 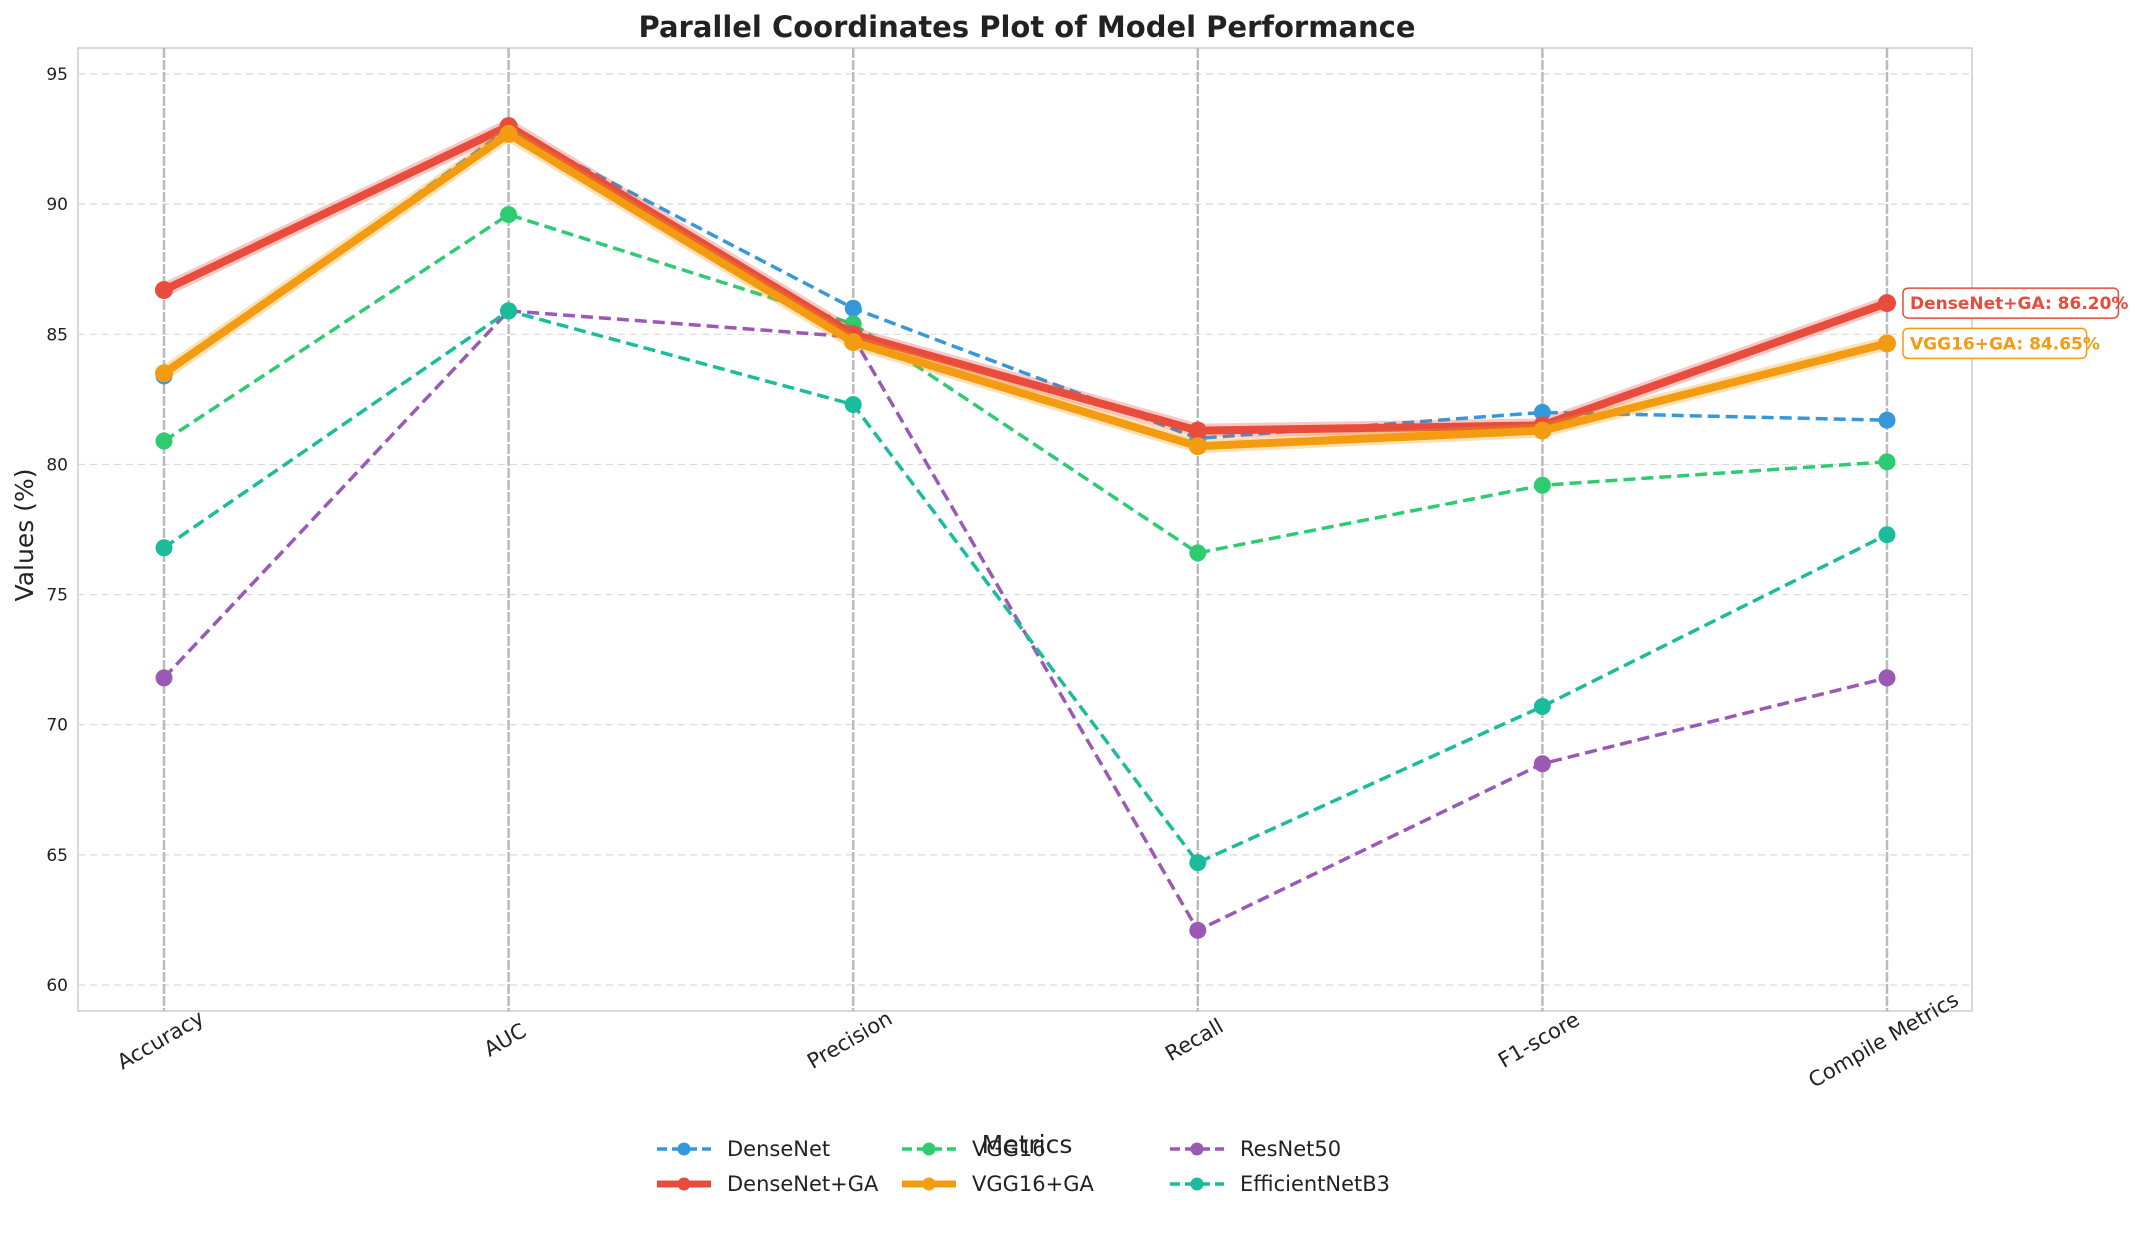 What do you see at coordinates (2005, 344) in the screenshot?
I see `annotation-text: VGG16+GA: 84.65%` at bounding box center [2005, 344].